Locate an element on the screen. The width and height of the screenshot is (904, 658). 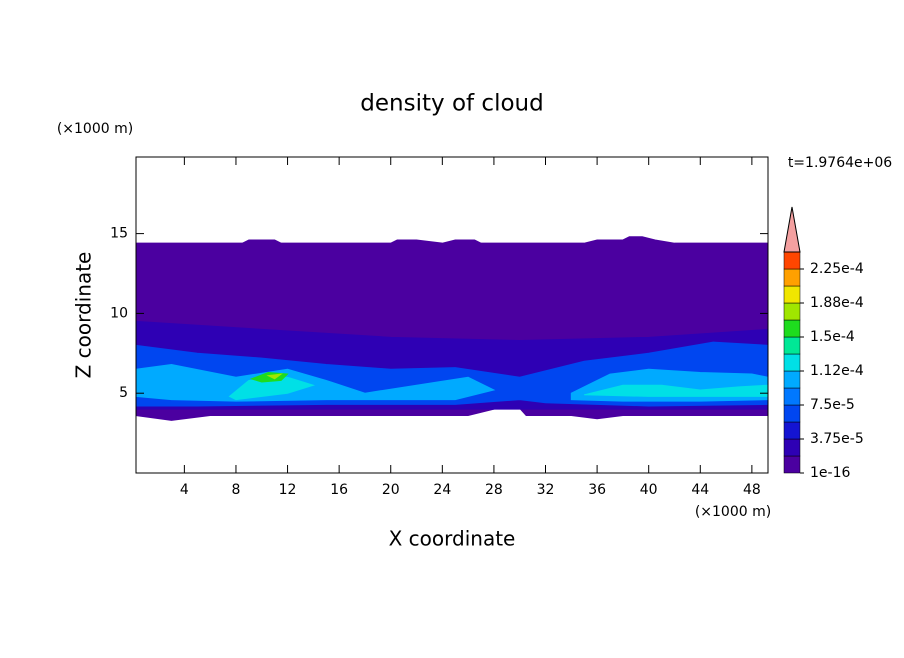
y-tick-label: 5 is located at coordinates (123, 393).